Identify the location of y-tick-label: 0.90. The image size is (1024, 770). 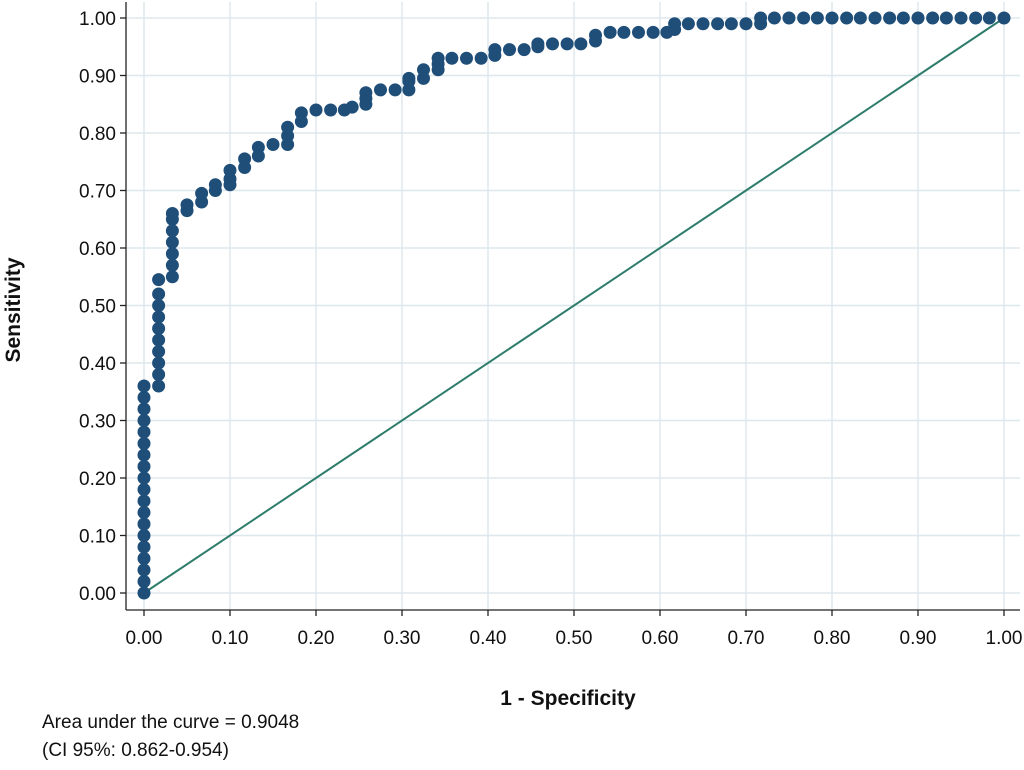
(97, 77).